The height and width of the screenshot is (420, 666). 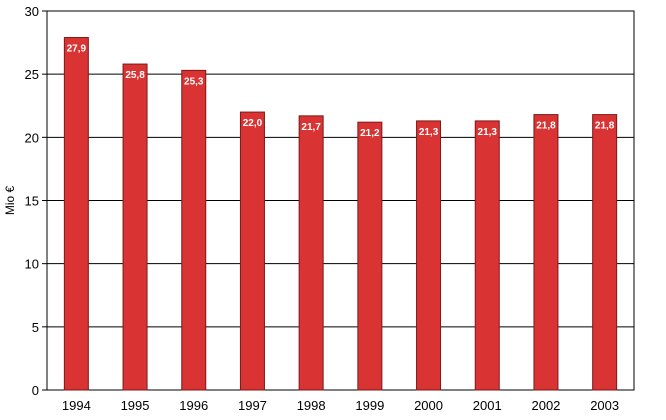 I want to click on data-label-2002: 21,8, so click(x=546, y=126).